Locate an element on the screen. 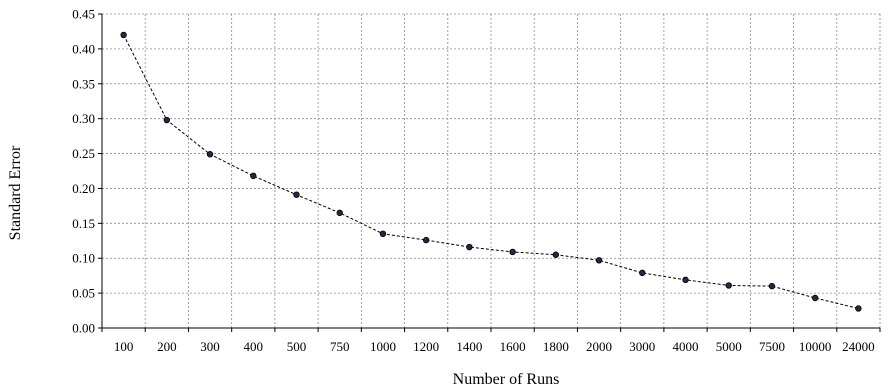 This screenshot has height=391, width=890. y-tick-label: 0.40 is located at coordinates (83, 48).